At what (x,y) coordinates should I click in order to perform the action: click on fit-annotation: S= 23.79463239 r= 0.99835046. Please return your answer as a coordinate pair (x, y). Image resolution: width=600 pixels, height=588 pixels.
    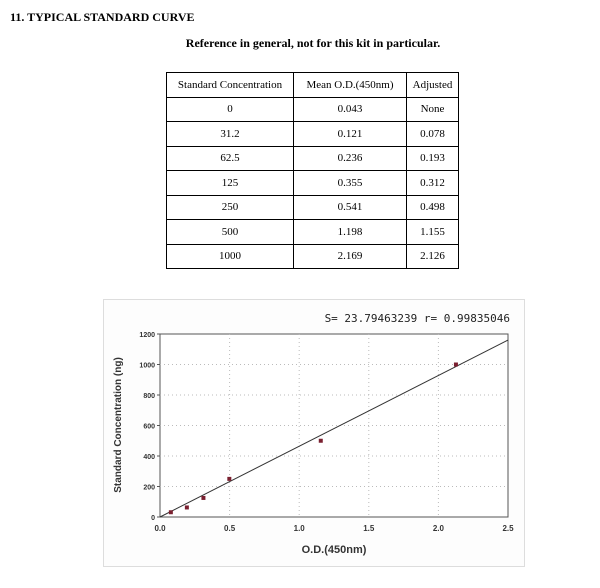
    Looking at the image, I should click on (417, 318).